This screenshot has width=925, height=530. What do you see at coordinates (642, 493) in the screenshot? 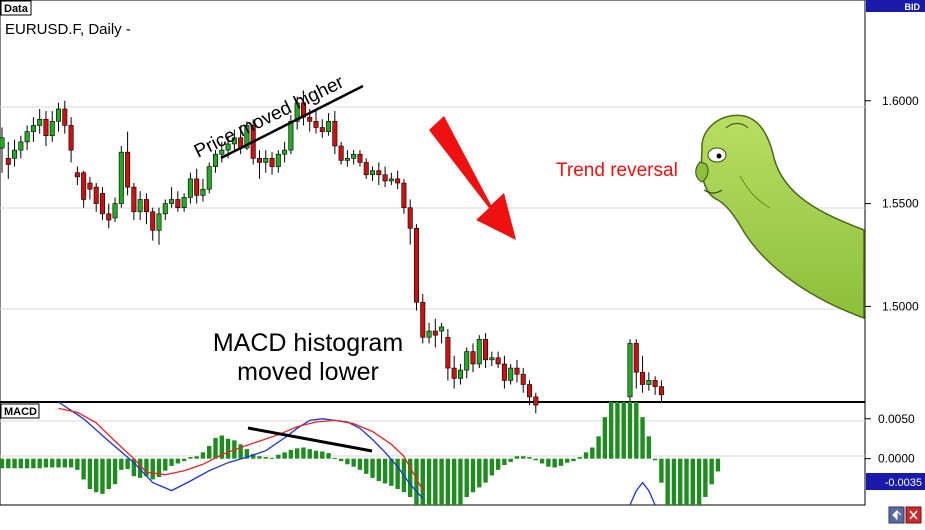
I see `macd-line-segment` at bounding box center [642, 493].